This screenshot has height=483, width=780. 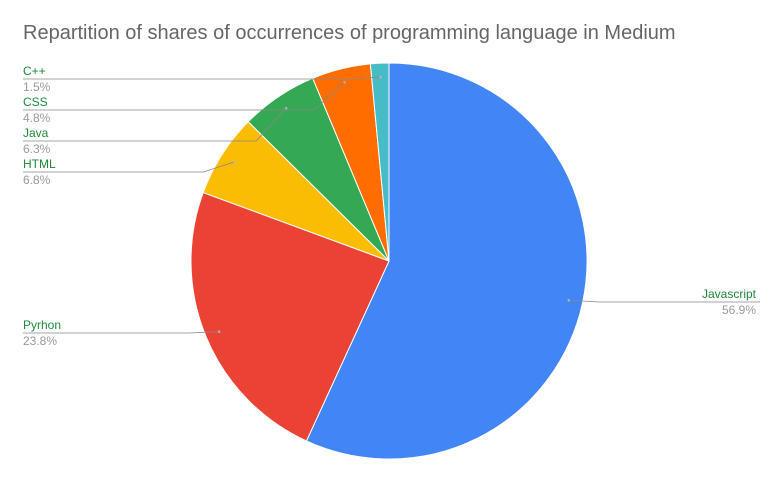 What do you see at coordinates (664, 301) in the screenshot?
I see `leader-line-javascript` at bounding box center [664, 301].